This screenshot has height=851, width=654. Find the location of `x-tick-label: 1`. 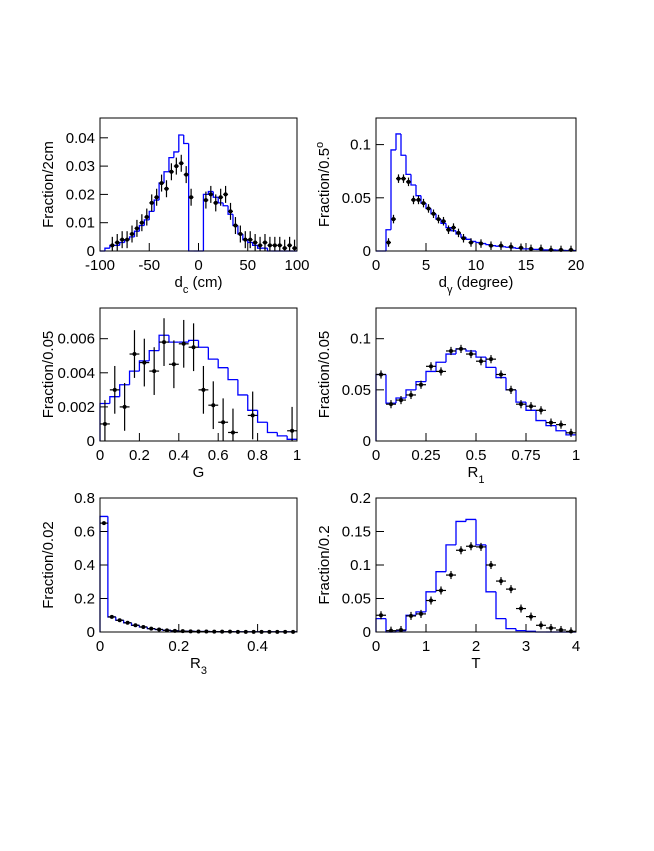

x-tick-label: 1 is located at coordinates (426, 646).